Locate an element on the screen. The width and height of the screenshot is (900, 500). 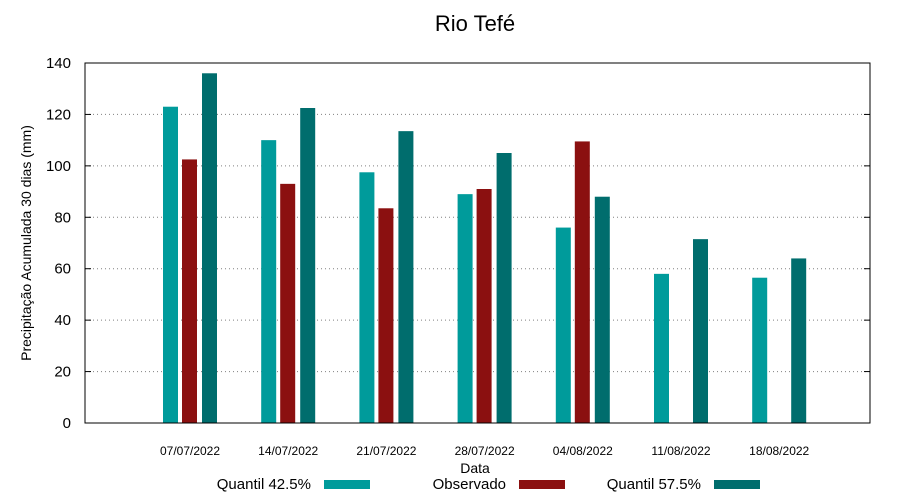
y-tick-label: 0 is located at coordinates (67, 423).